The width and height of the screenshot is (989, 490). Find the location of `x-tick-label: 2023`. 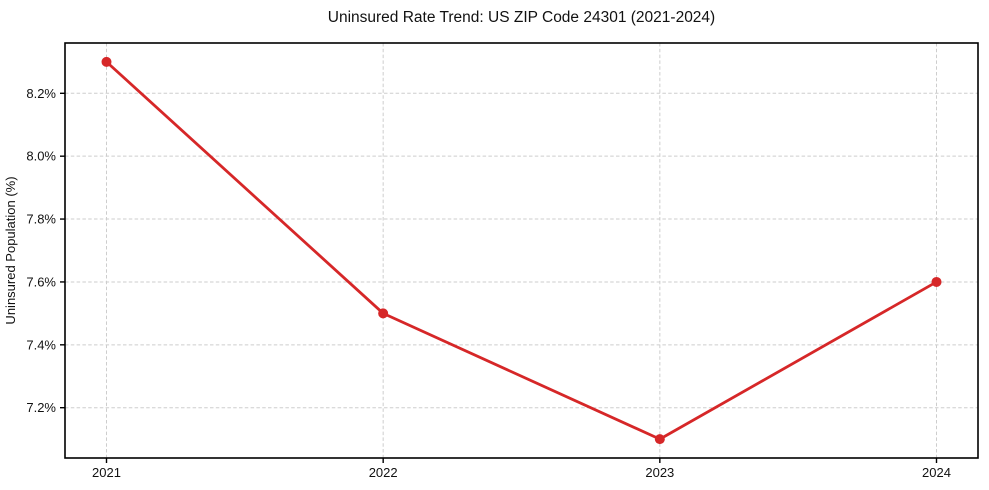

x-tick-label: 2023 is located at coordinates (659, 472).